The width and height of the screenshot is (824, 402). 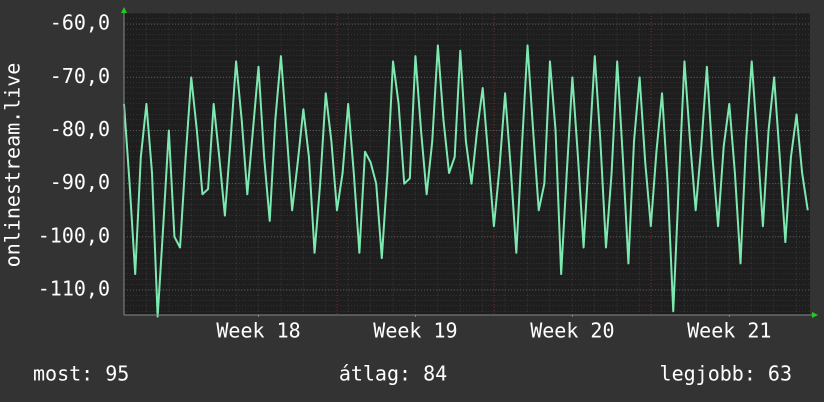 What do you see at coordinates (74, 289) in the screenshot?
I see `y-tick-label: -110,0` at bounding box center [74, 289].